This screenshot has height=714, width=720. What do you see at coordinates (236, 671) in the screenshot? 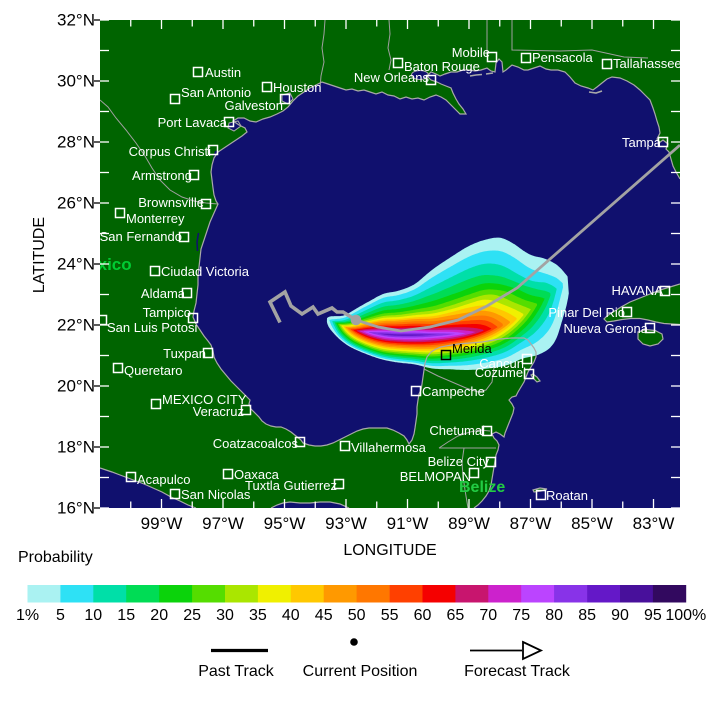
I see `svg-text: Past Track` at bounding box center [236, 671].